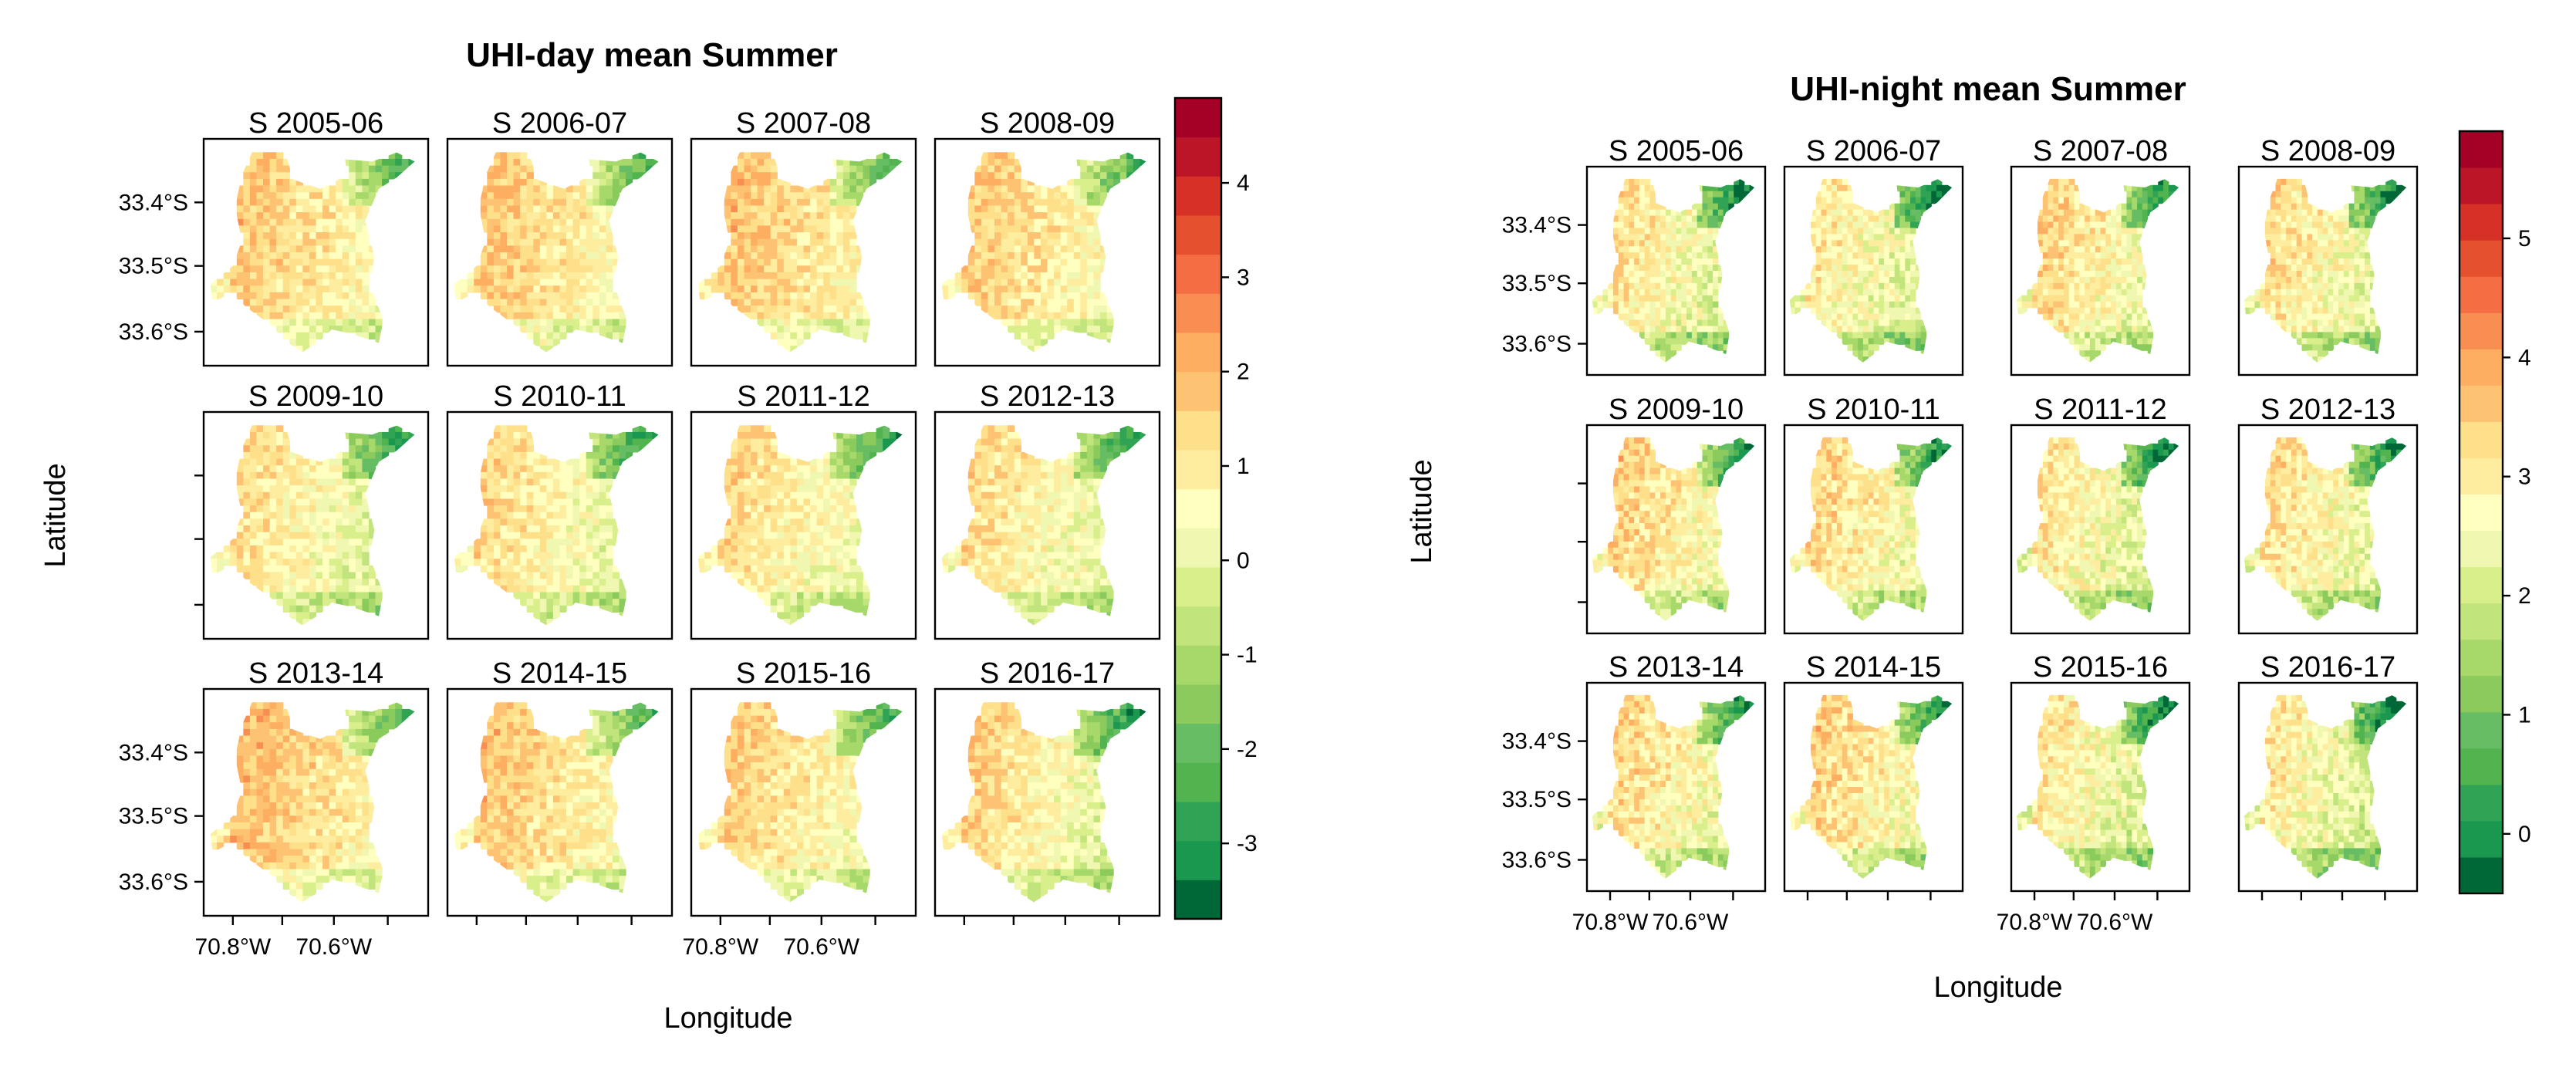  I want to click on map-panel: S 2014-15, so click(1873, 775).